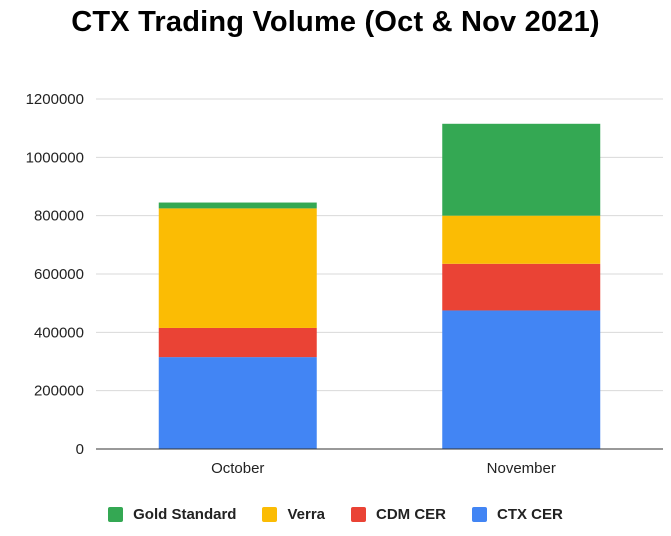 The image size is (671, 536). I want to click on y-tick-label: 600000, so click(59, 274).